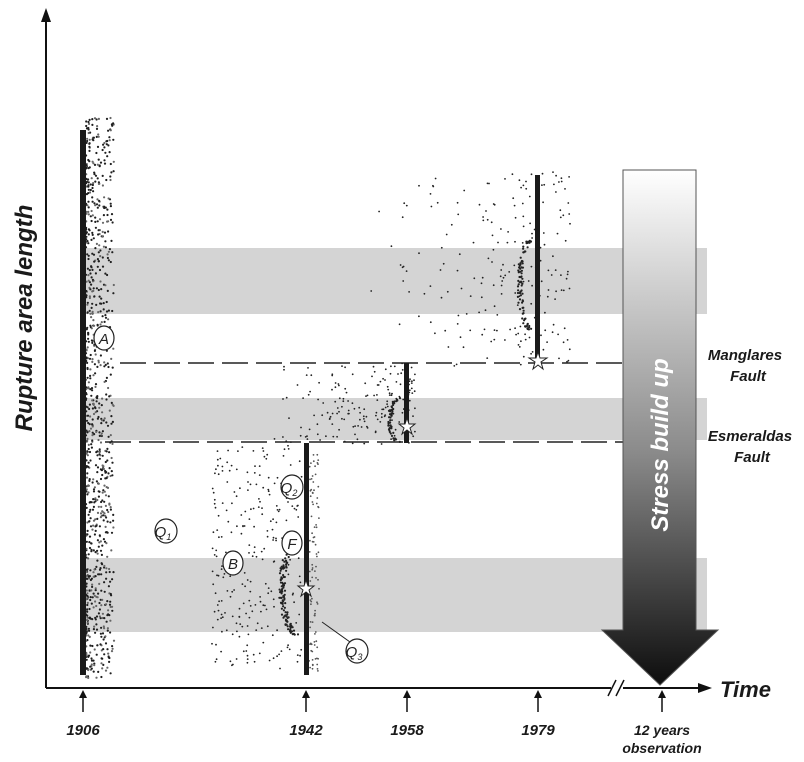  I want to click on y-axis-arrowhead, so click(46, 15).